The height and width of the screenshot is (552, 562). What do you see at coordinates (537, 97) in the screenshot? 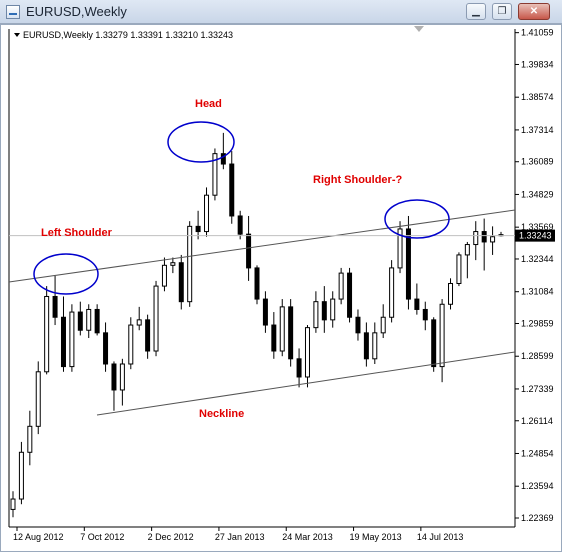
I see `price-tick-label: 1.38574` at bounding box center [537, 97].